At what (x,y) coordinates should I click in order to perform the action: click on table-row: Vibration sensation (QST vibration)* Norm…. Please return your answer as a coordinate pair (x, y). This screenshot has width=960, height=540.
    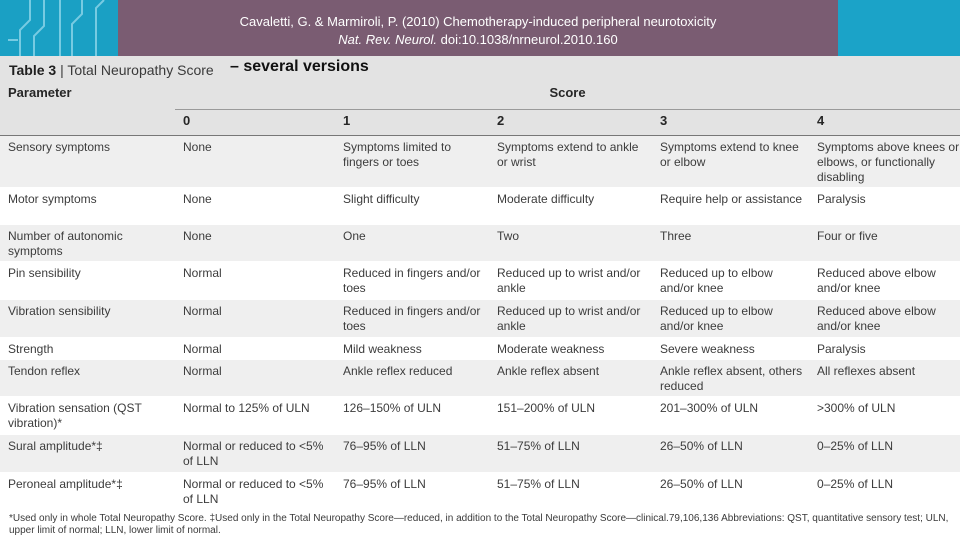
    Looking at the image, I should click on (480, 415).